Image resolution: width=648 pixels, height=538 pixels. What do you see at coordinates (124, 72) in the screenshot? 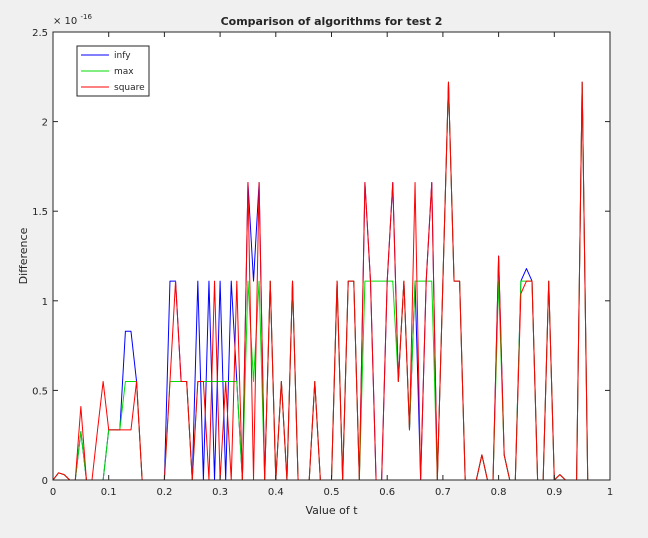
I see `legend-label-max: max` at bounding box center [124, 72].